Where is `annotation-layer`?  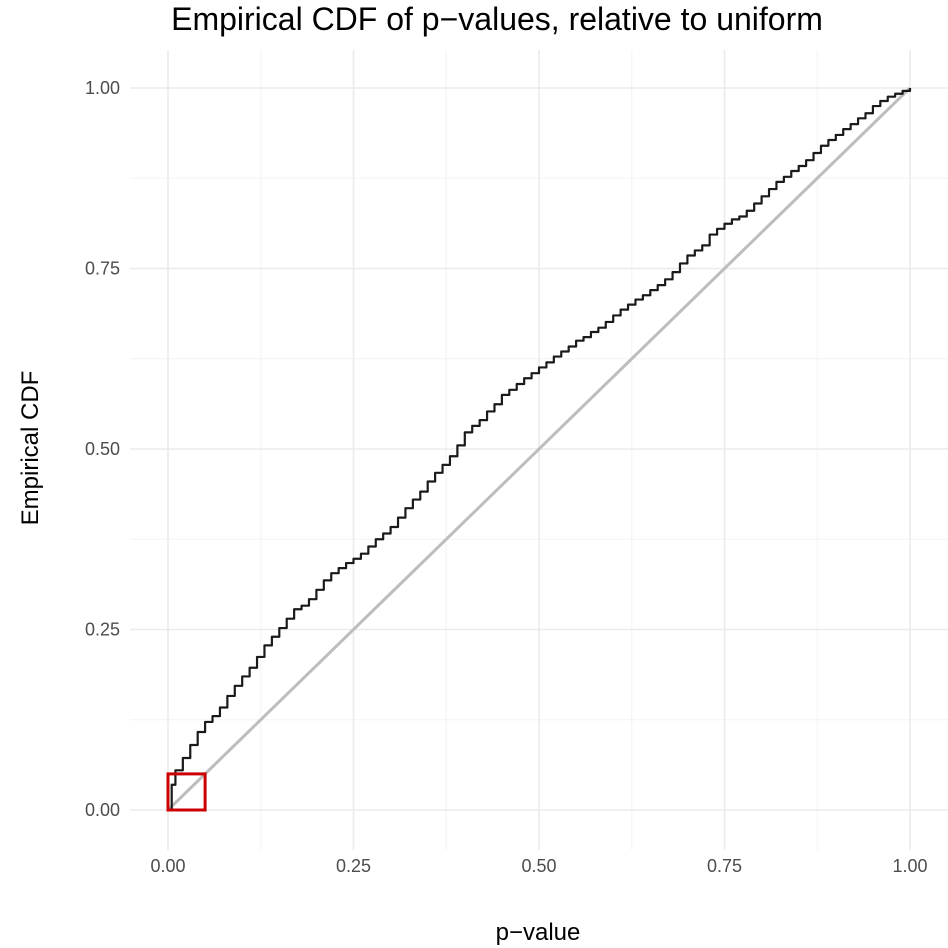
annotation-layer is located at coordinates (186, 792).